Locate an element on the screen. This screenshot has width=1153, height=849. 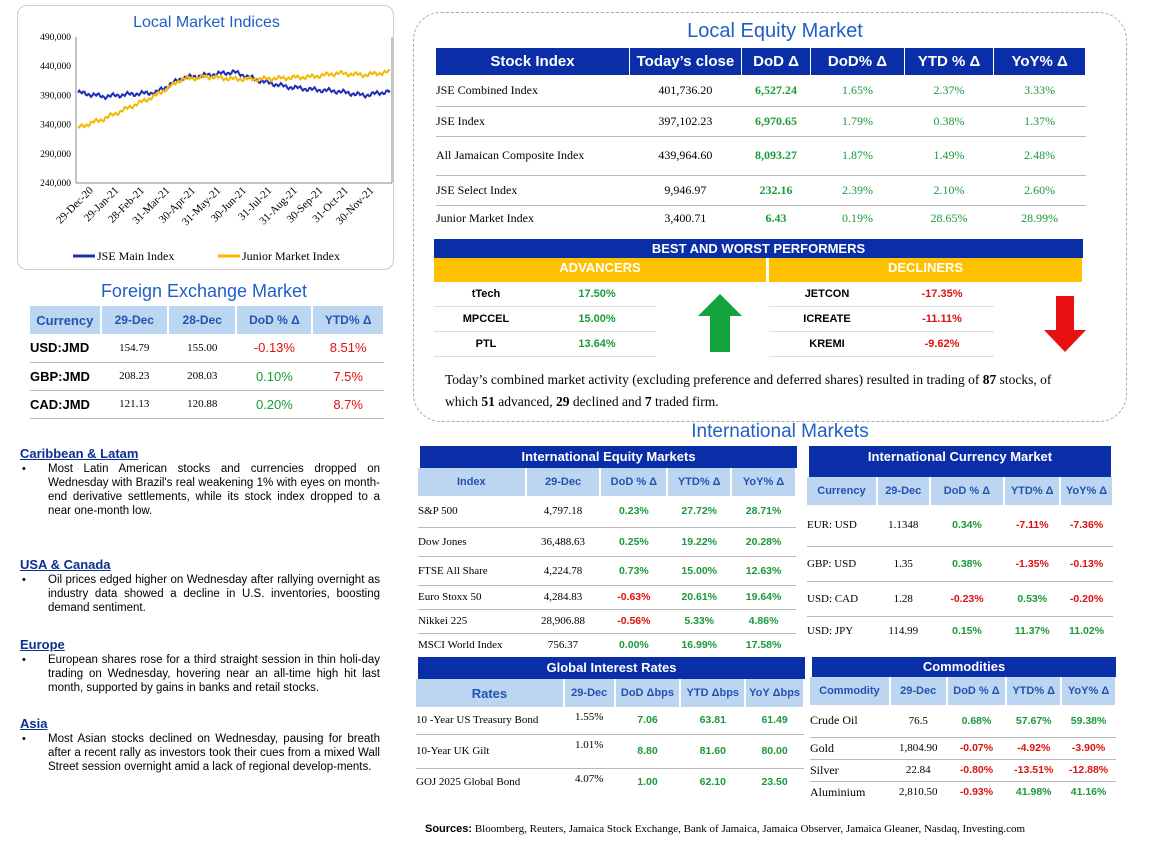
currency-value: 1.28 is located at coordinates (903, 598).